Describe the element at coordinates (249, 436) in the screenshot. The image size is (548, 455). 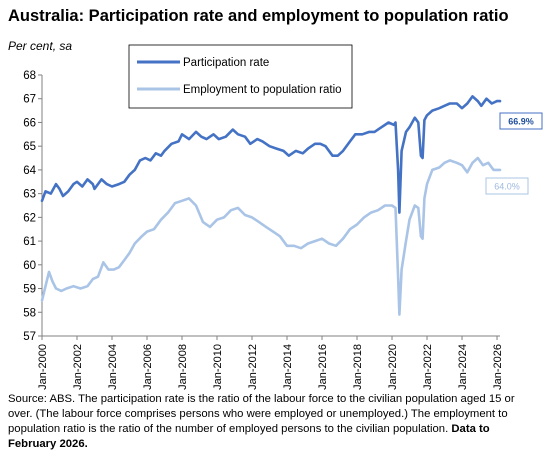
I see `data-date-note: Data to February 2026.` at that location.